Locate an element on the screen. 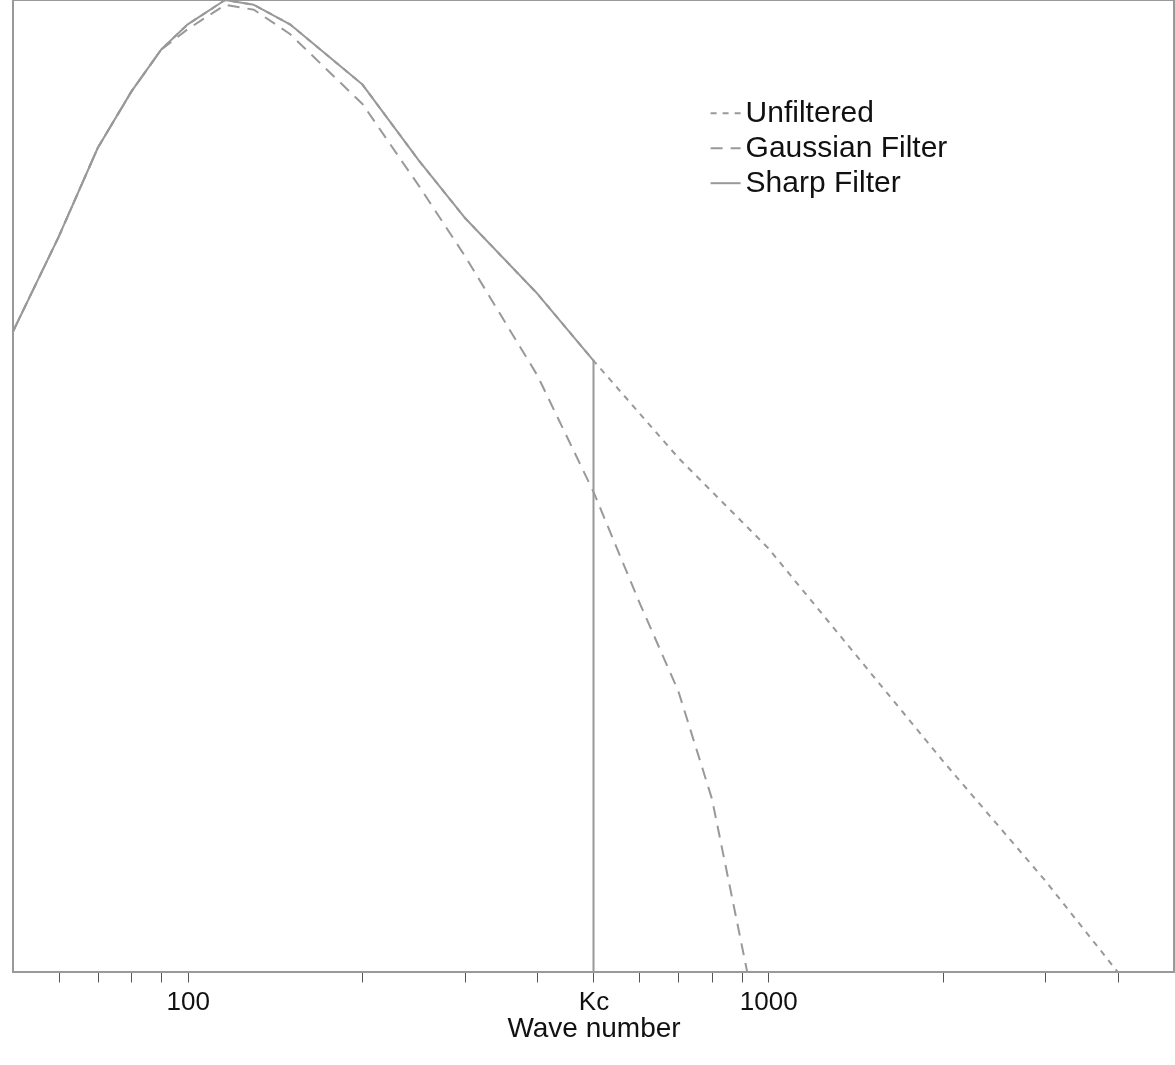 The height and width of the screenshot is (1065, 1175). legend-label: Gaussian Filter is located at coordinates (846, 147).